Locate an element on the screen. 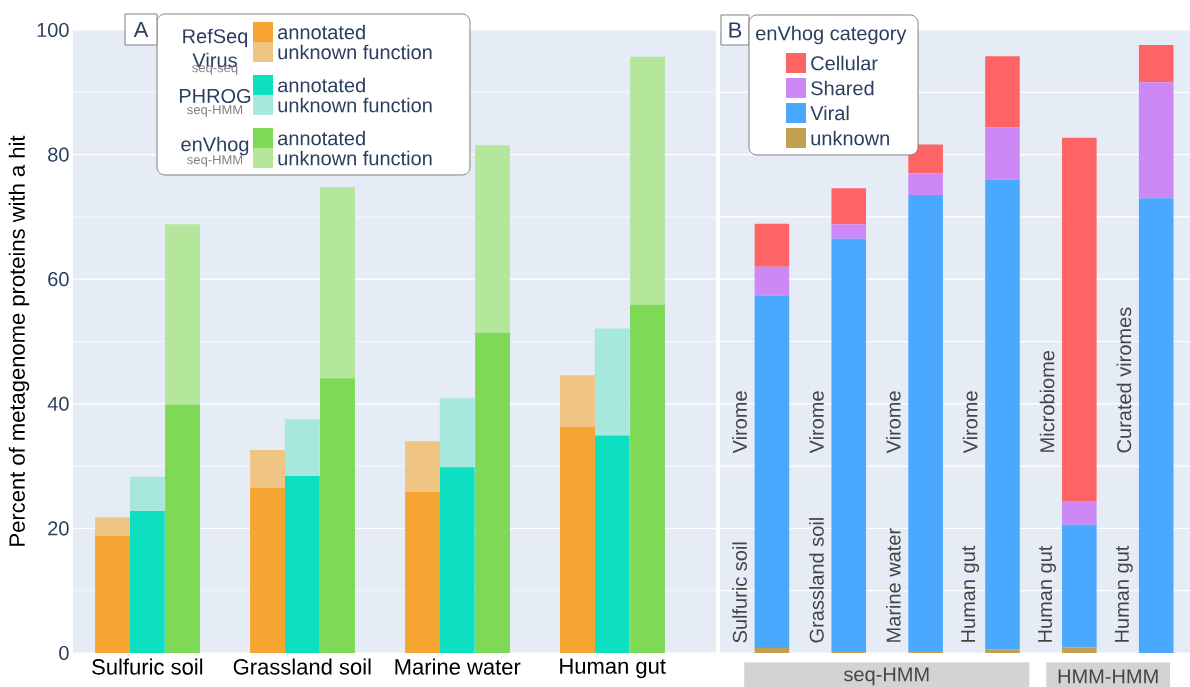  legend-label: Cellular is located at coordinates (844, 63).